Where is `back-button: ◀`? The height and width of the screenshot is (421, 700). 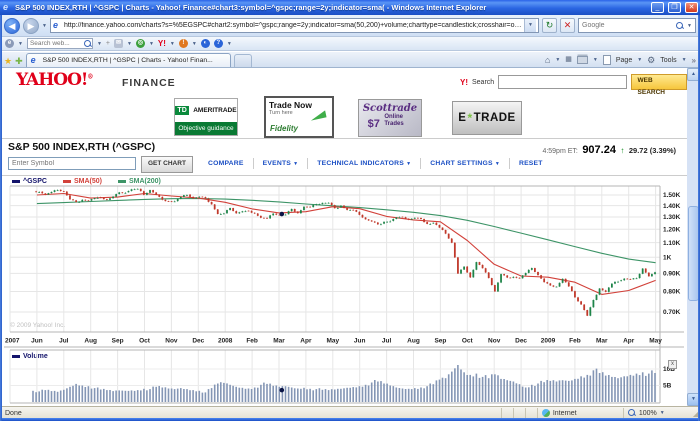 back-button: ◀ is located at coordinates (12, 25).